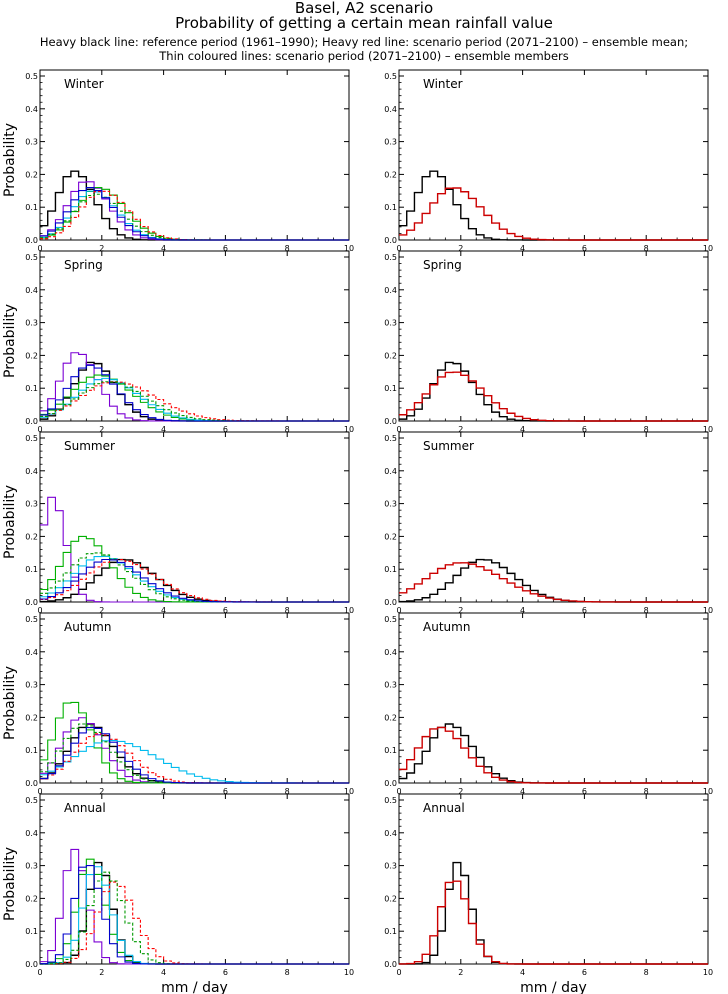 Image resolution: width=728 pixels, height=994 pixels. Describe the element at coordinates (39, 248) in the screenshot. I see `x-tick-label-left-winter: 0` at that location.